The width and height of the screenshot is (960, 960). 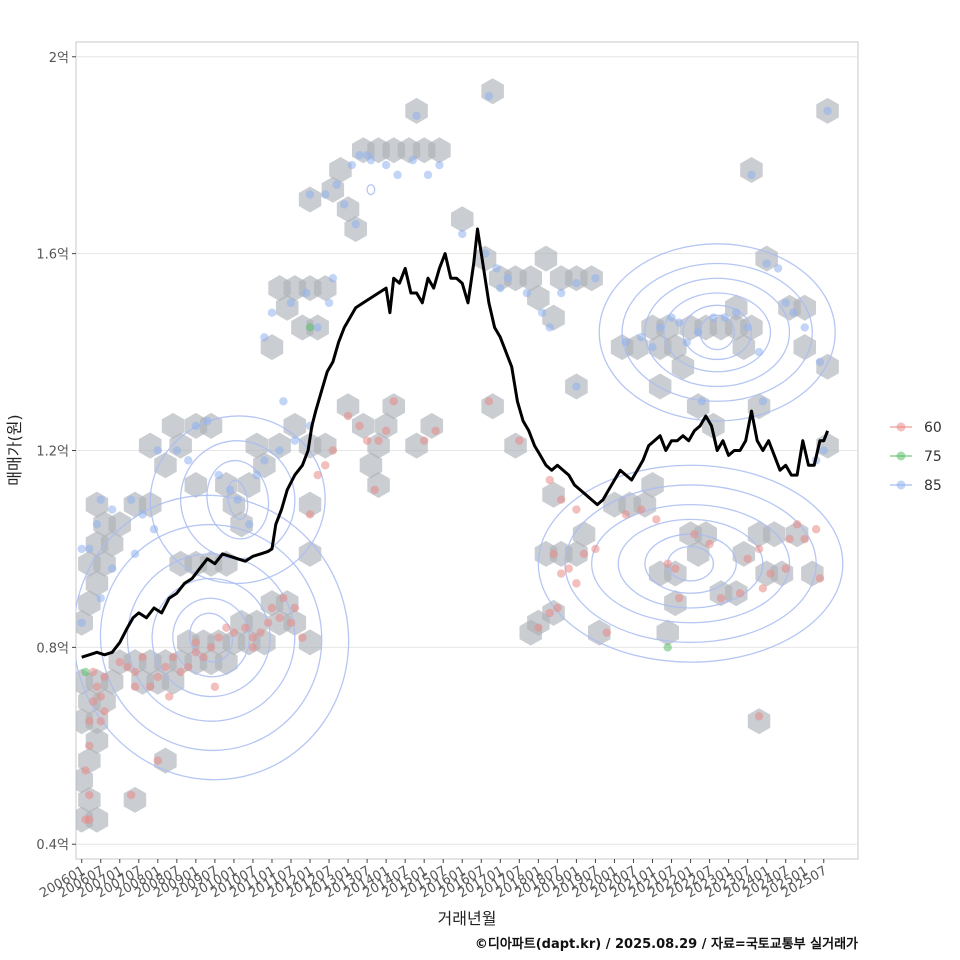 I want to click on y-tick-label: 0.4억, so click(x=52, y=845).